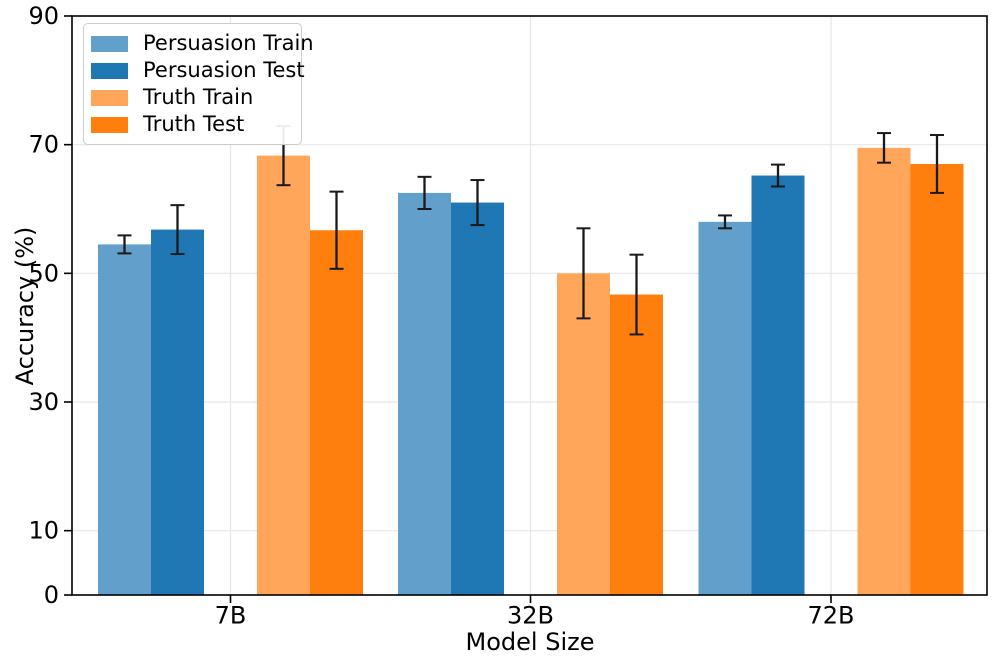  Describe the element at coordinates (937, 379) in the screenshot. I see `bar-truth-test-72b` at that location.